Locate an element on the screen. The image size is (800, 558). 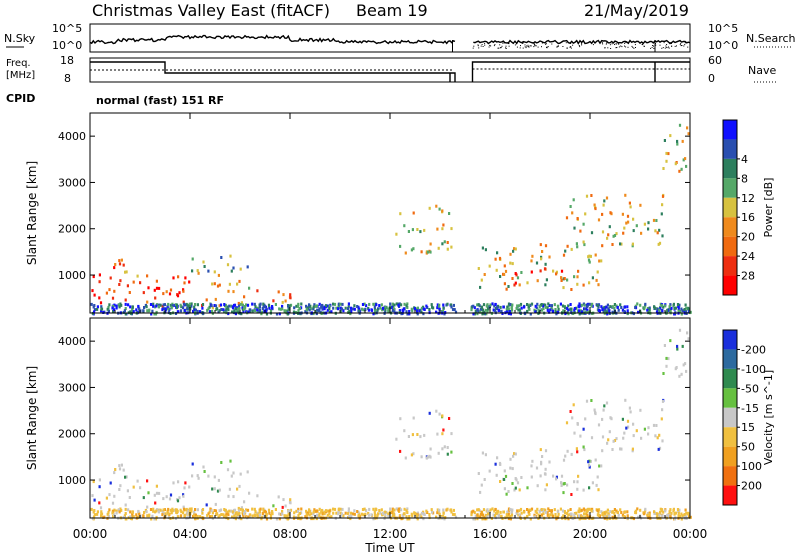
colorbar-segment is located at coordinates (730, 149).